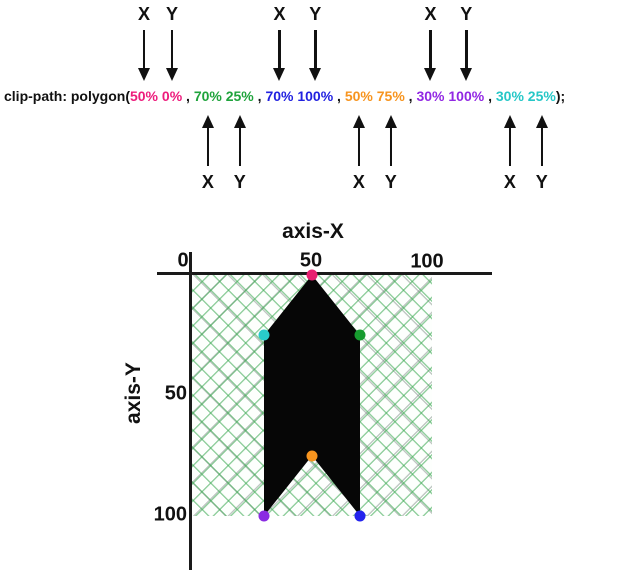 The width and height of the screenshot is (631, 573). What do you see at coordinates (313, 231) in the screenshot?
I see `axis-x-title: axis-X` at bounding box center [313, 231].